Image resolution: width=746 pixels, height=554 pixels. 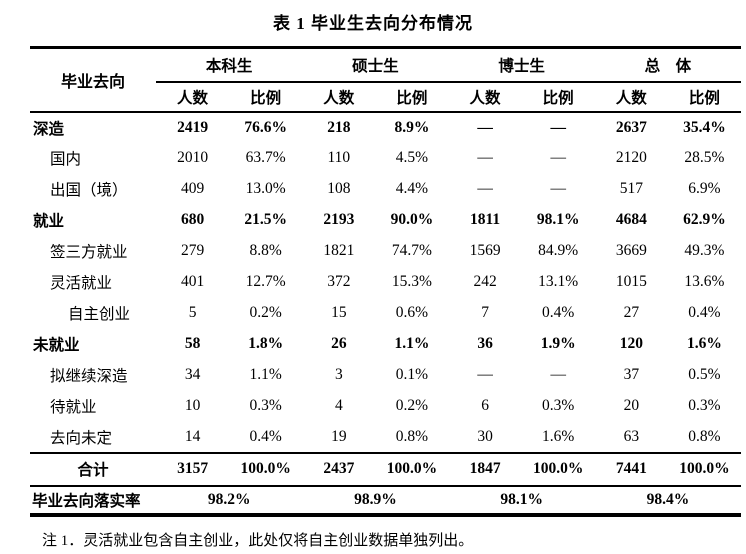 What do you see at coordinates (338, 405) in the screenshot?
I see `cell-value: 4` at bounding box center [338, 405].